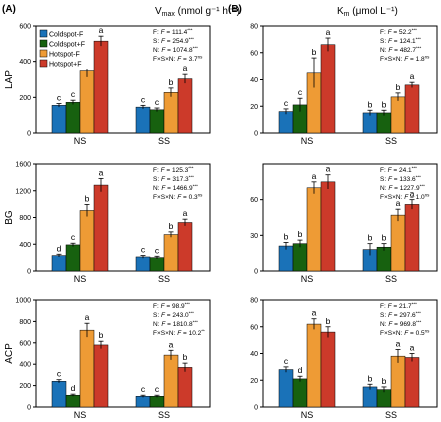  I want to click on stat-line: S: F = 254.9***, so click(173, 41).